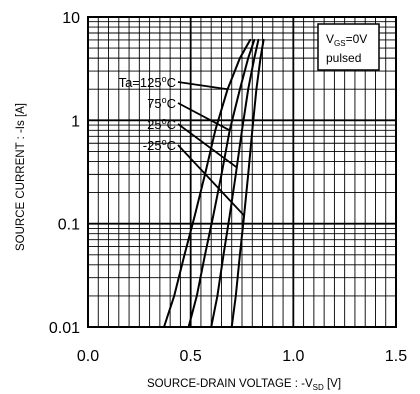 This screenshot has height=394, width=420. Describe the element at coordinates (69, 225) in the screenshot. I see `y-tick-label: 0.1` at that location.